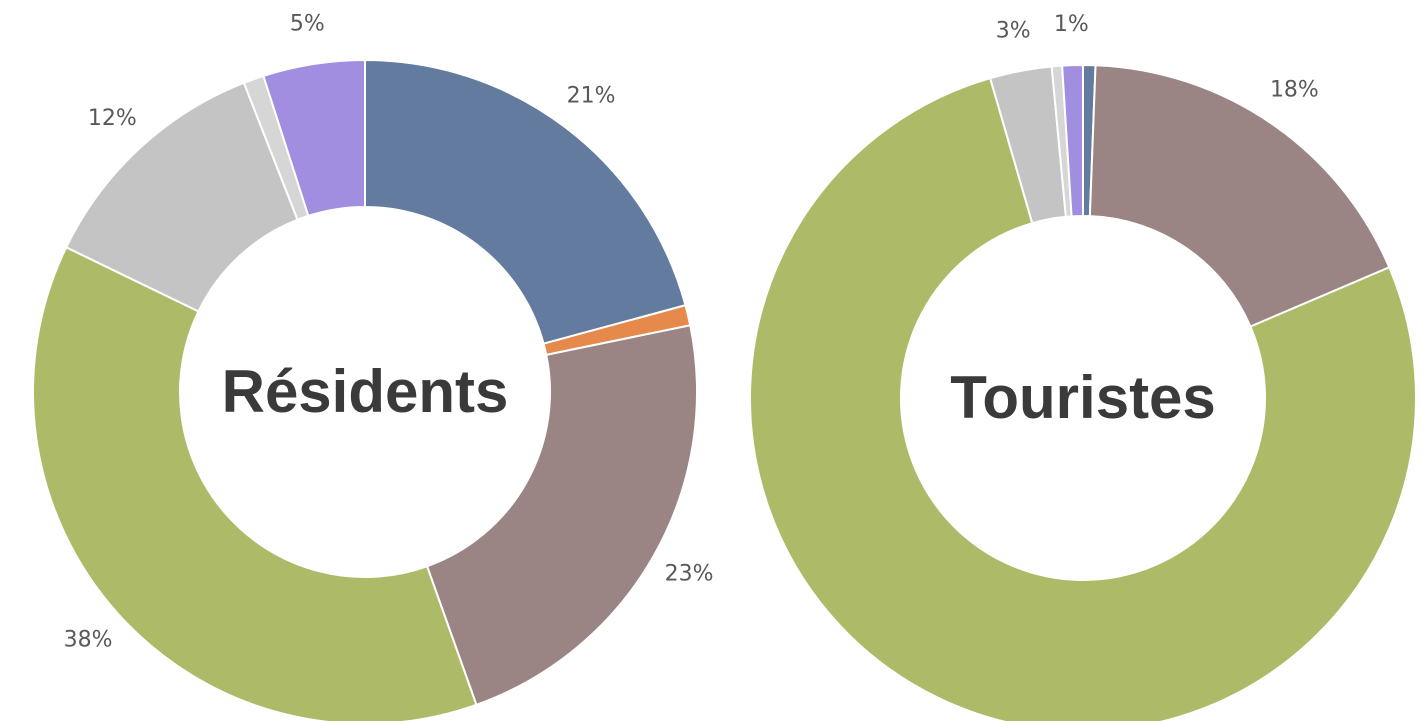 The image size is (1423, 721). I want to click on center-label: Touristes, so click(1083, 397).